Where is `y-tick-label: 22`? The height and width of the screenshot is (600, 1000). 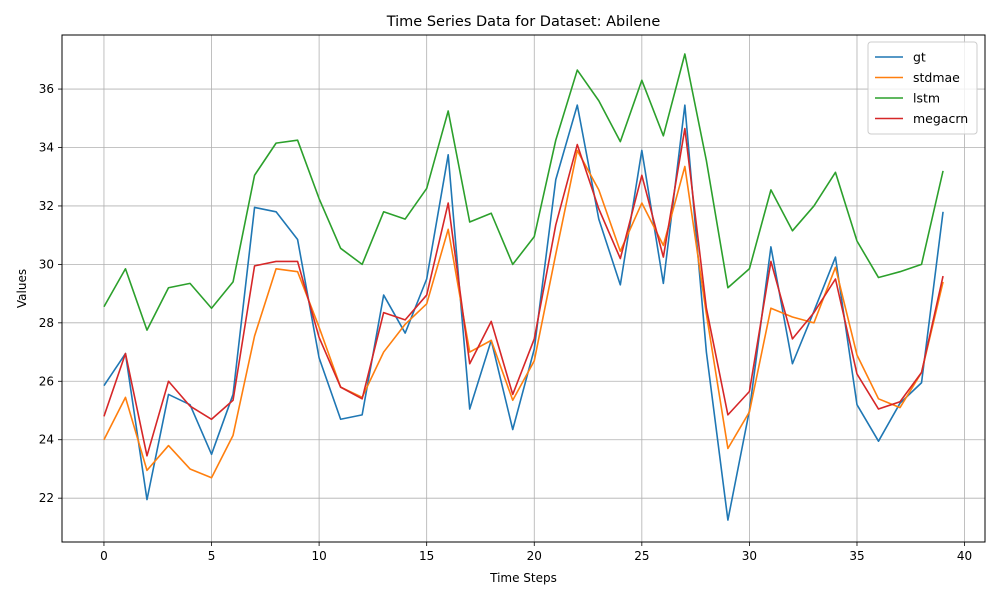 y-tick-label: 22 is located at coordinates (46, 498).